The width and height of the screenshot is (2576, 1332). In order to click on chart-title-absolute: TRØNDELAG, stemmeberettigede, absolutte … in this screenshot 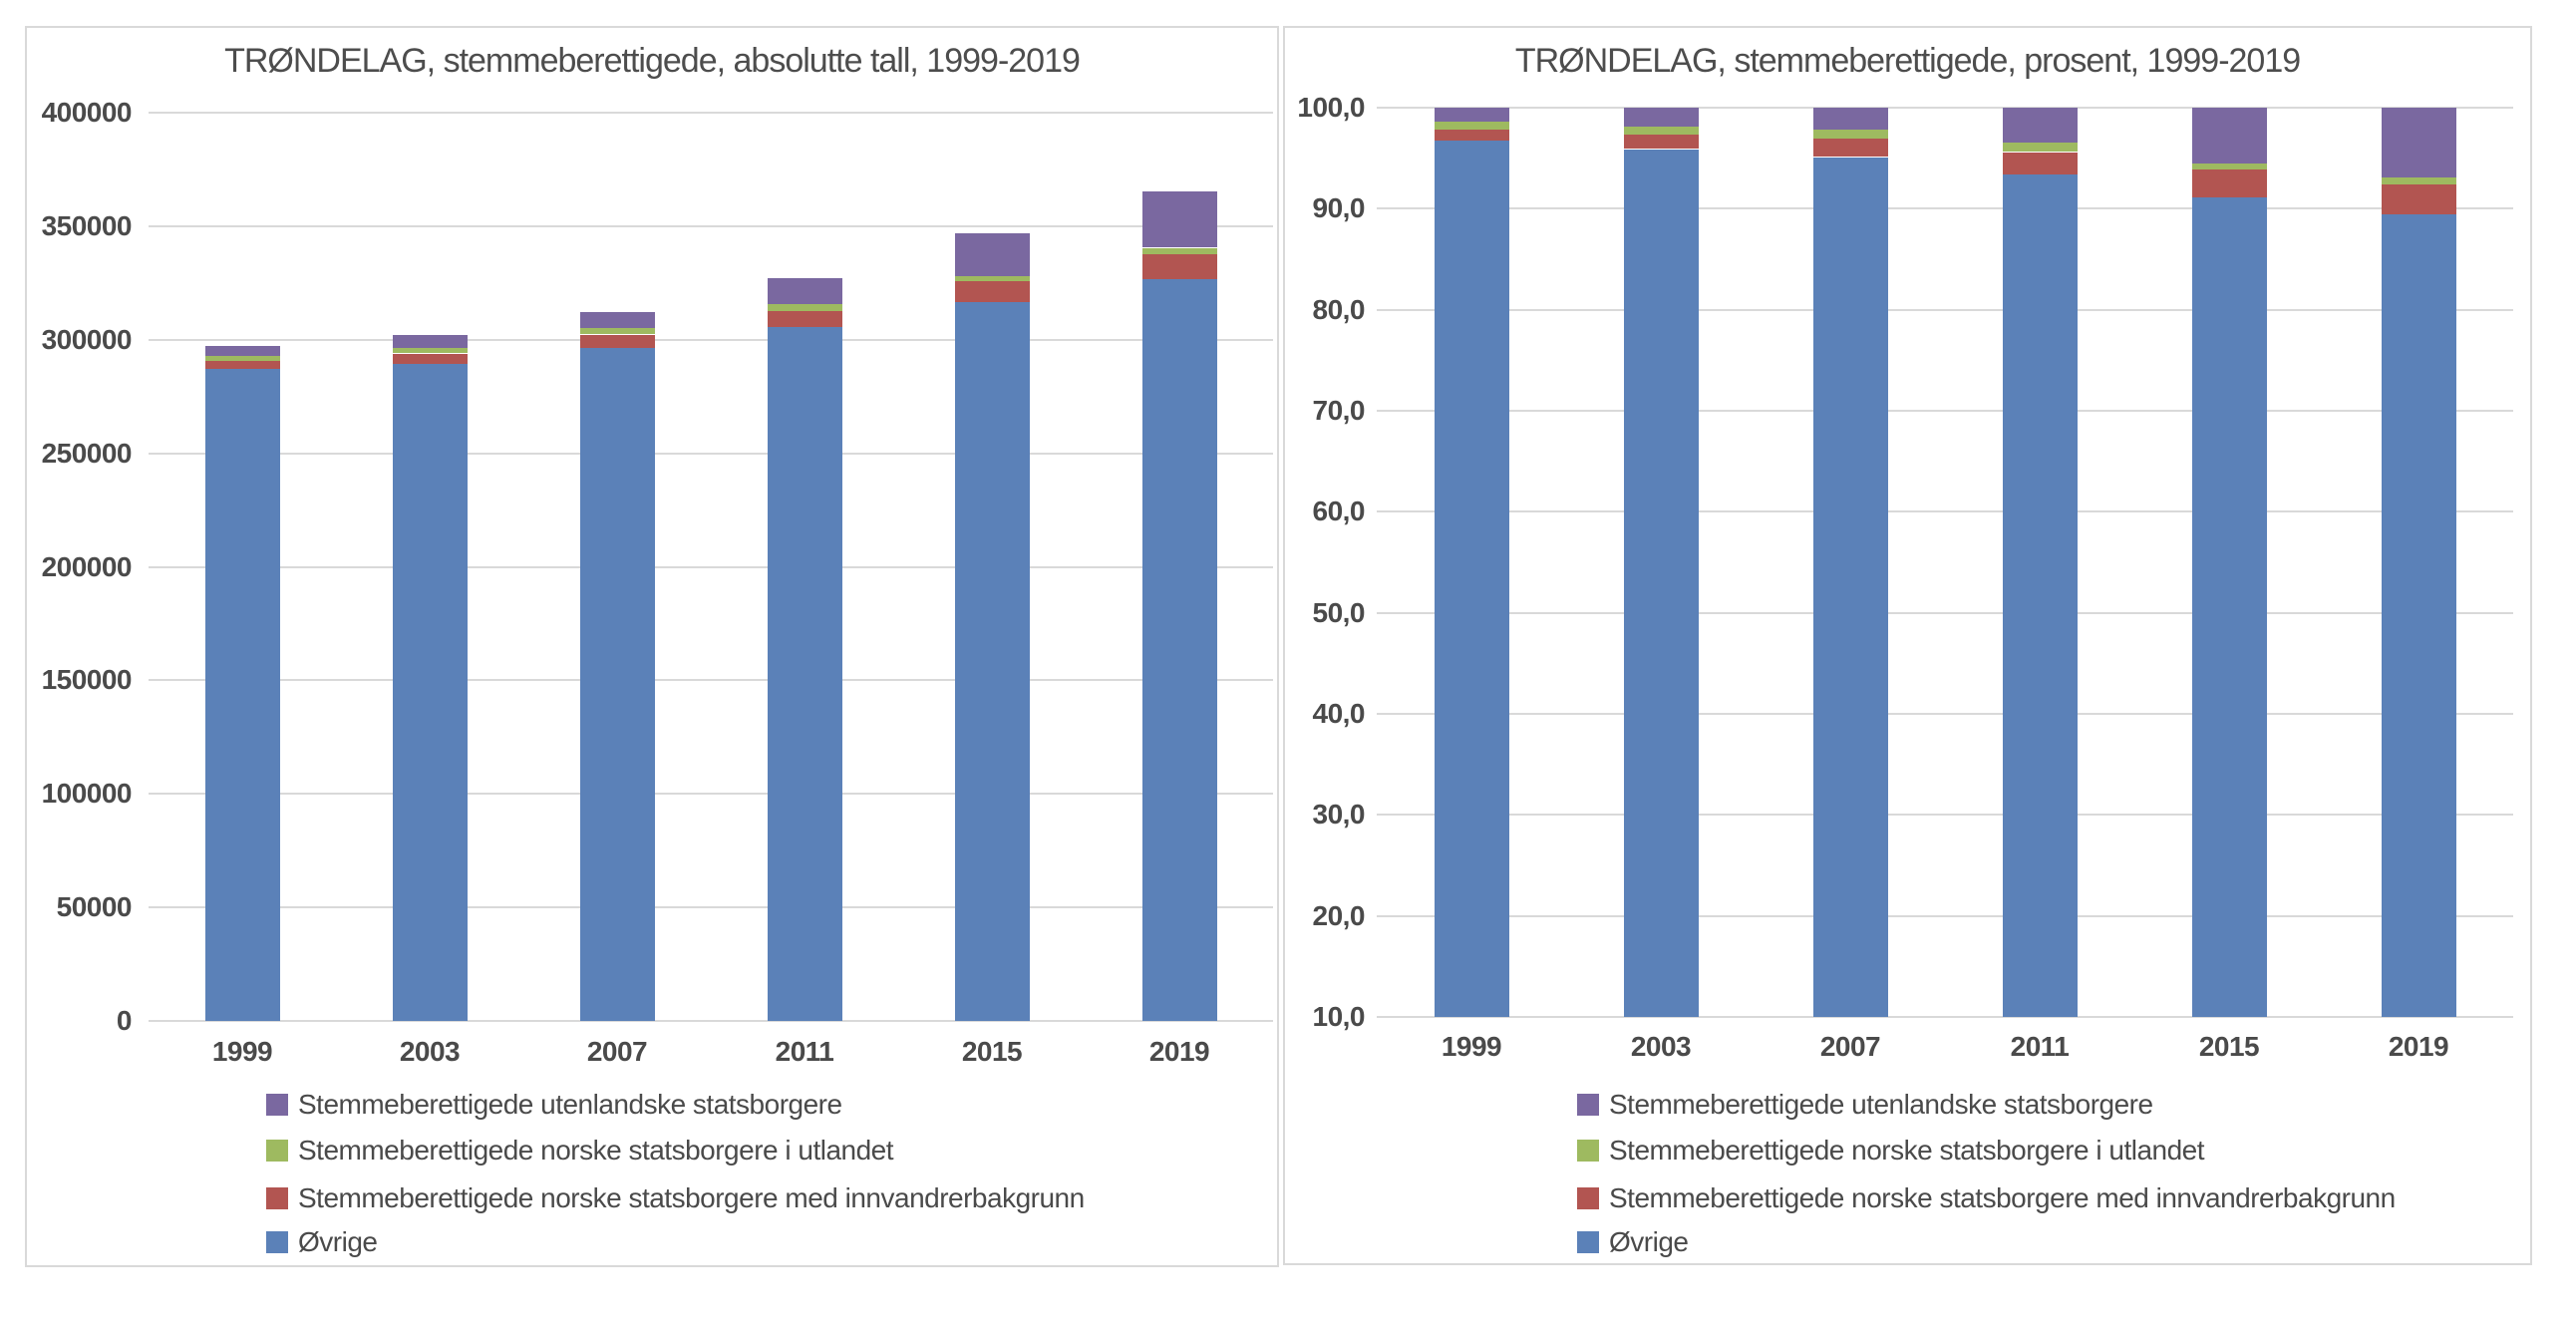, I will do `click(652, 61)`.